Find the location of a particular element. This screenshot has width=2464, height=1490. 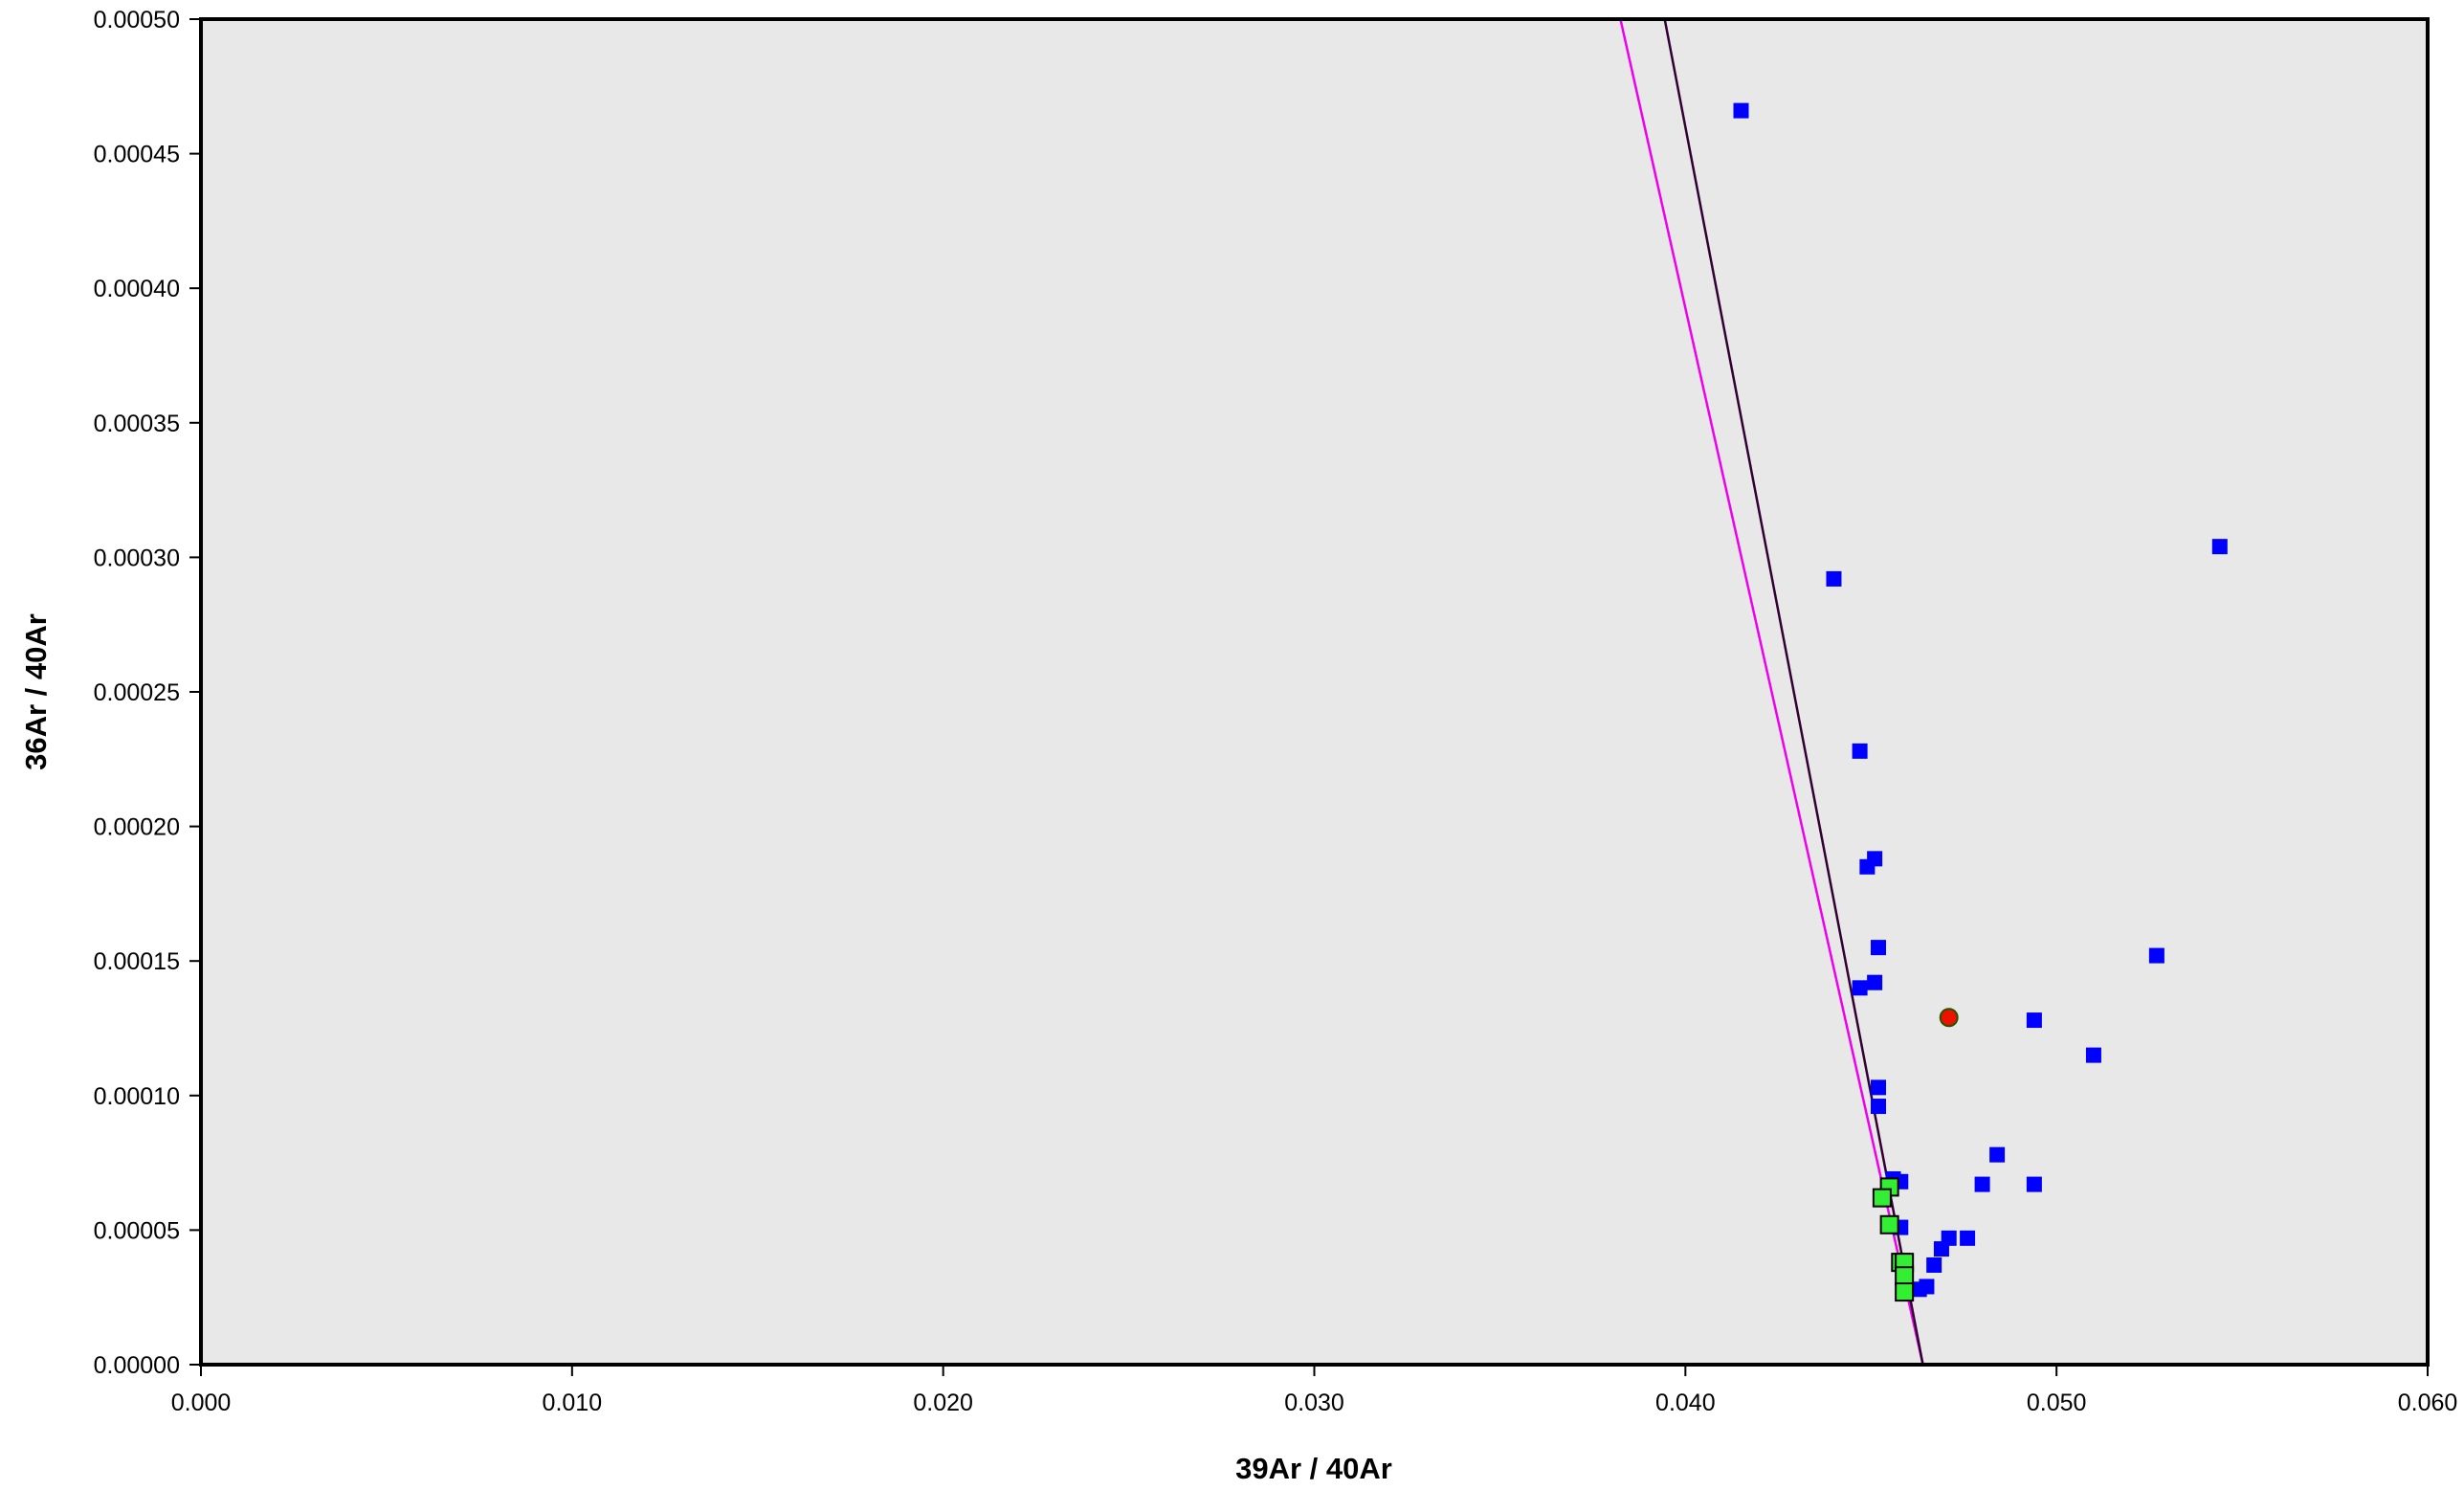

y-tick-label: 0.00040 is located at coordinates (137, 289).